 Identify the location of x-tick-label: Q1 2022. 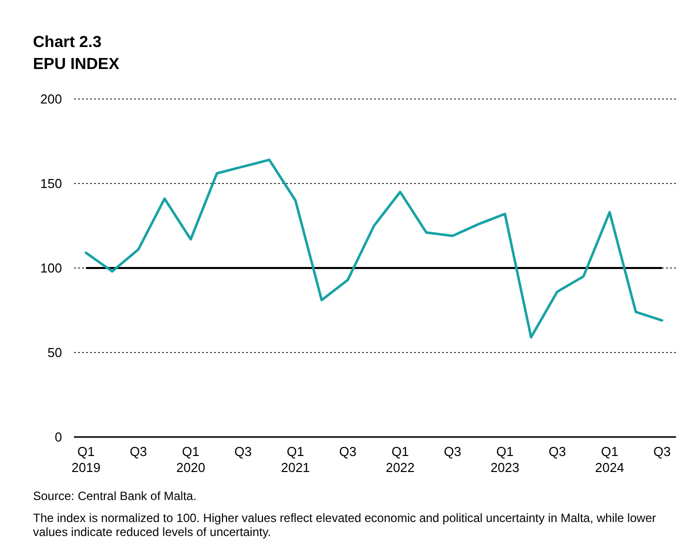
(400, 459).